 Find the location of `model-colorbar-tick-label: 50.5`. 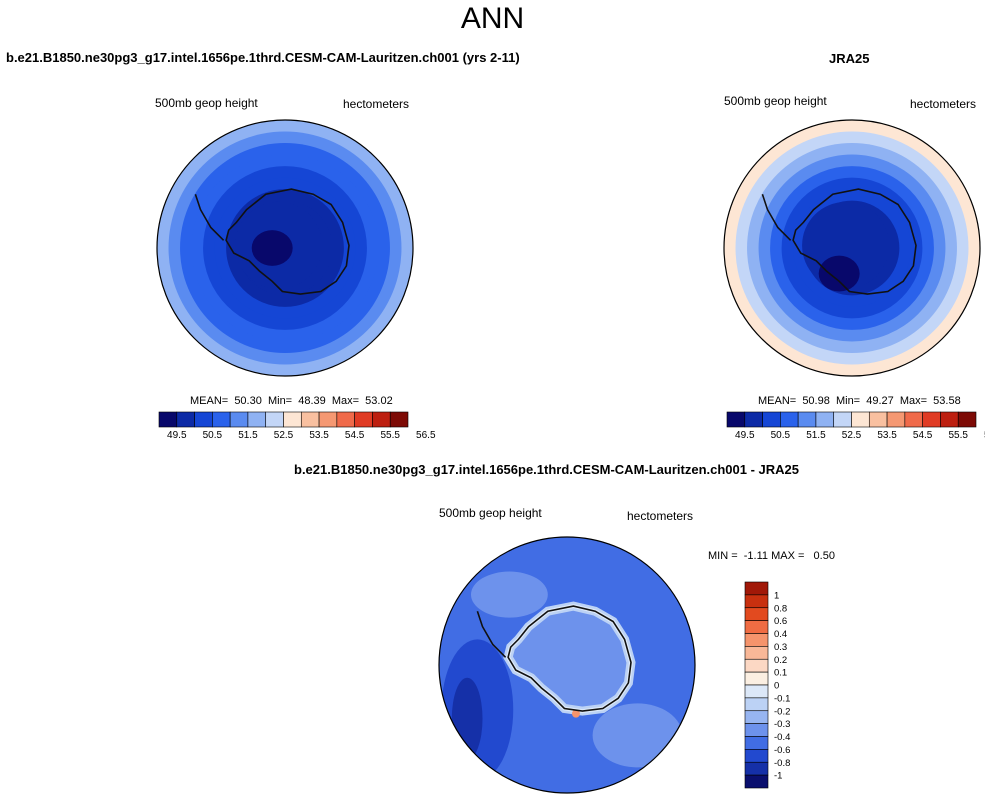

model-colorbar-tick-label: 50.5 is located at coordinates (213, 435).